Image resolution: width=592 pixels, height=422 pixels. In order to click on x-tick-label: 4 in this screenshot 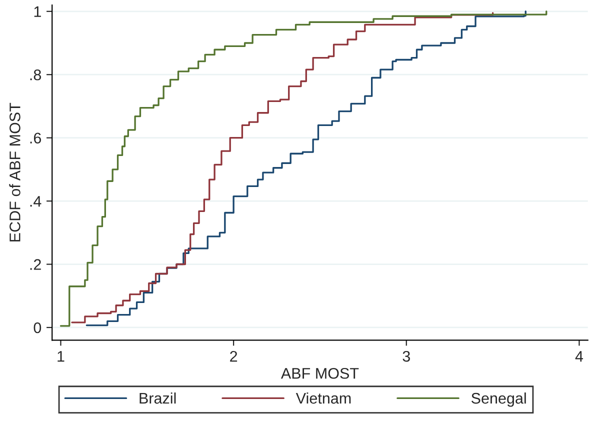, I will do `click(579, 356)`.